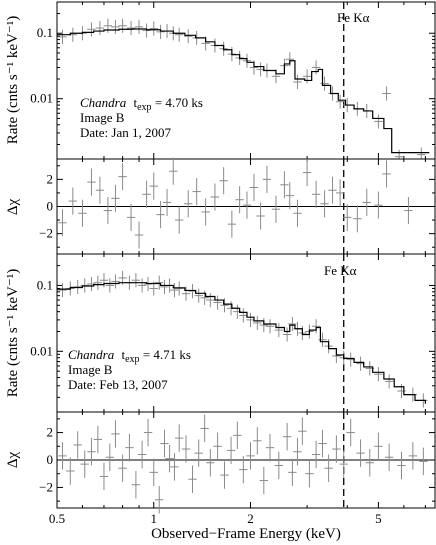 This screenshot has width=436, height=545. I want to click on y-axis-title-rate: Rate (cnts s⁻¹ keV⁻¹), so click(13, 80).